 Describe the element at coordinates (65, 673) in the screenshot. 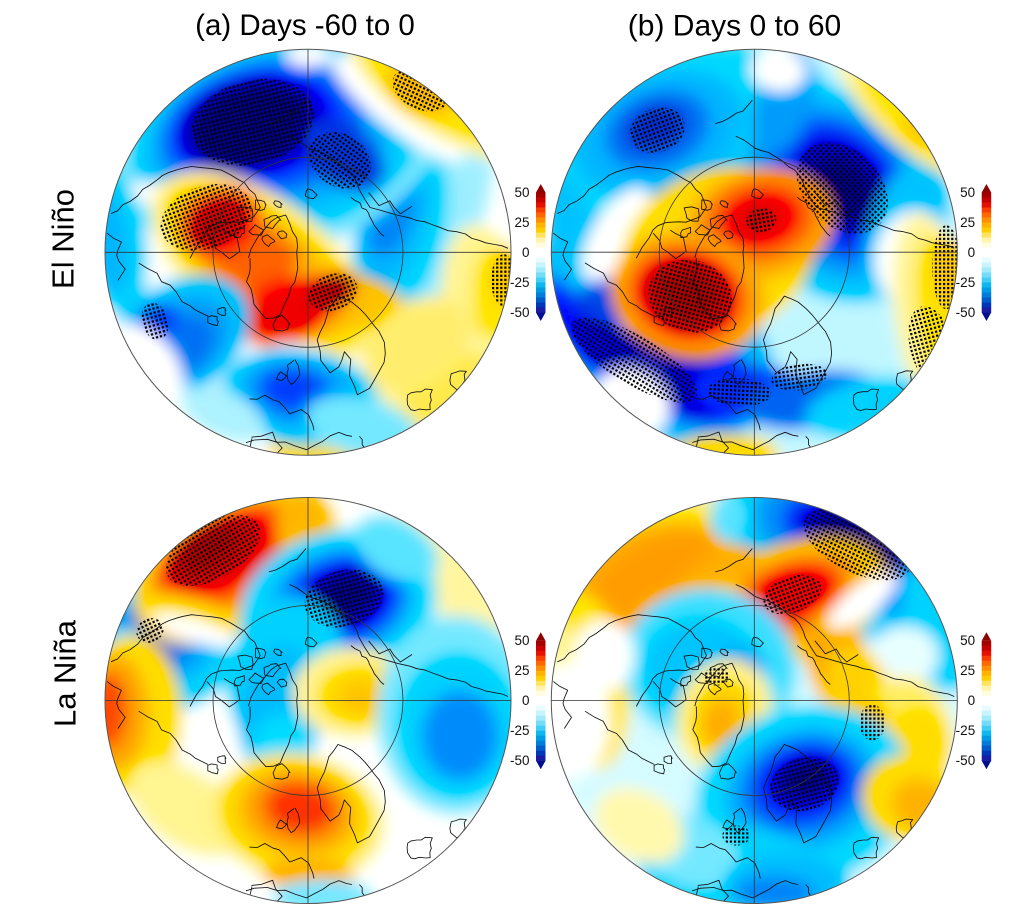

I see `svg-text: La Niña` at that location.